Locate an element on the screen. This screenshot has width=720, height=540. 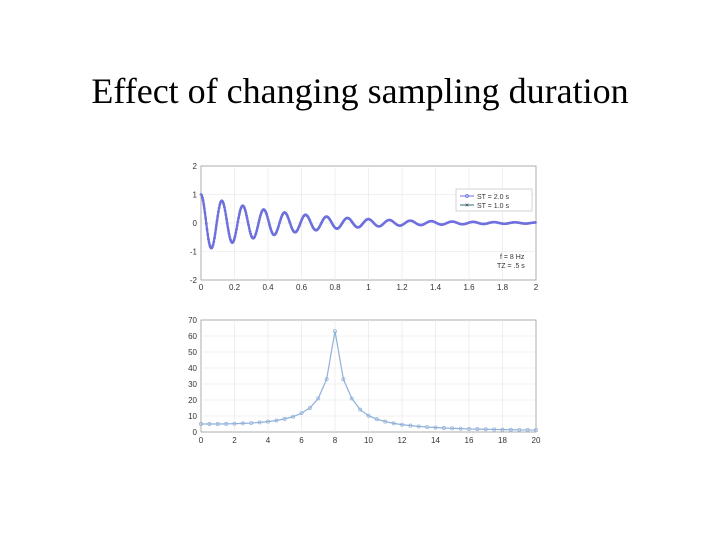
bottom-y-tick-label: 0 is located at coordinates (195, 432).